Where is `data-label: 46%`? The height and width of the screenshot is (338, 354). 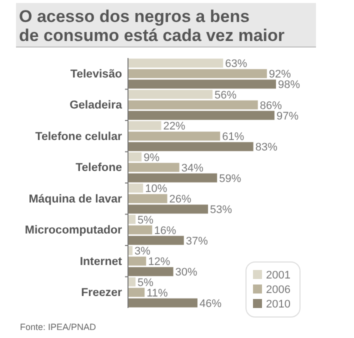
data-label: 46% is located at coordinates (210, 304).